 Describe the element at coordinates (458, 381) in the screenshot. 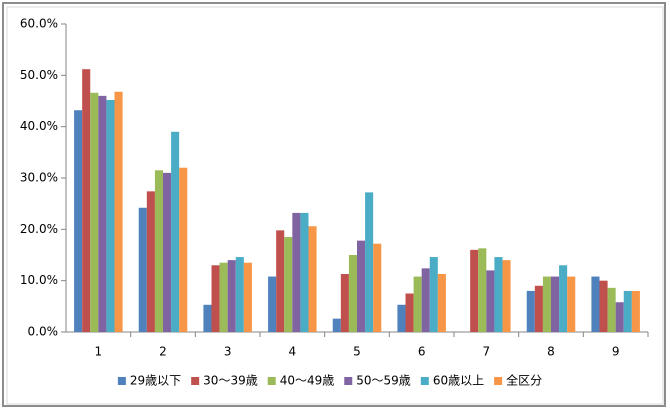

I see `legend-label: 60歳以上` at that location.